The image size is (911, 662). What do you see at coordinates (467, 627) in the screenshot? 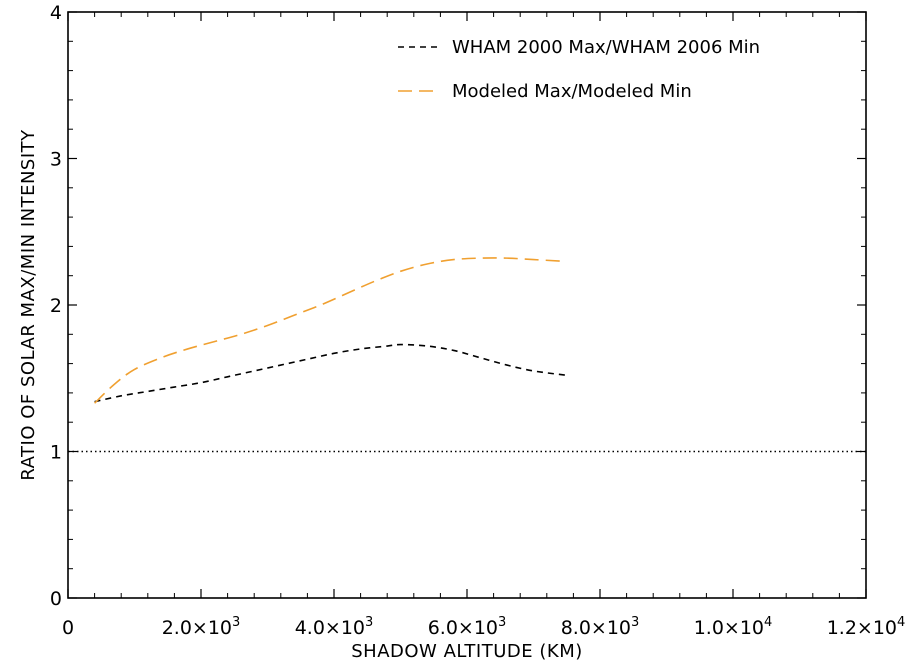
I see `x-tick-label: 6.0×103` at bounding box center [467, 627].